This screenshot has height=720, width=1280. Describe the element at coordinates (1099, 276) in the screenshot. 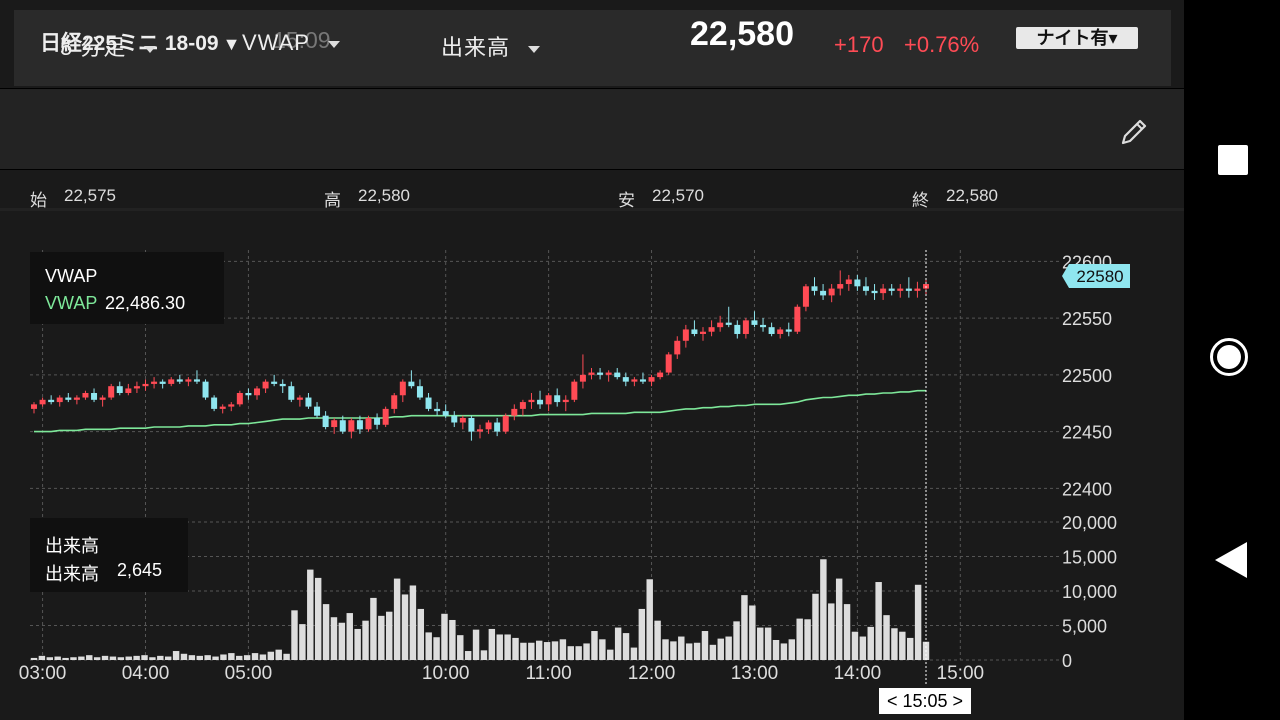

I see `last-price-tag-text: 22580` at that location.